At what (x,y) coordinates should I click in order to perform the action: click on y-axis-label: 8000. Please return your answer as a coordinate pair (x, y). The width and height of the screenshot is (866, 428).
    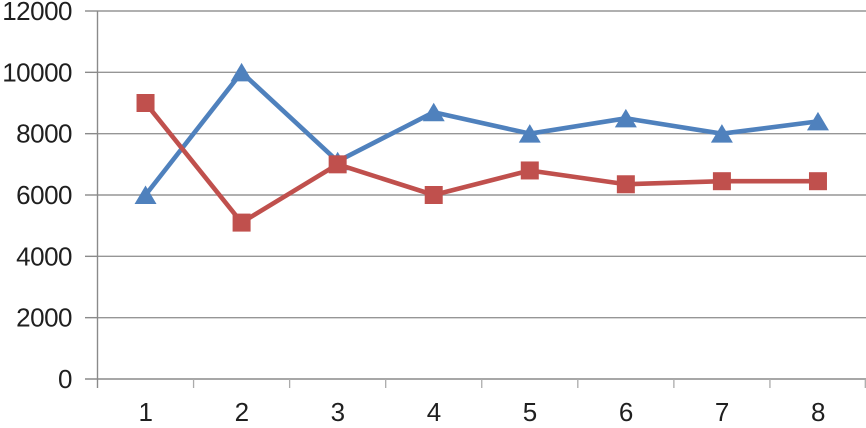
    Looking at the image, I should click on (44, 134).